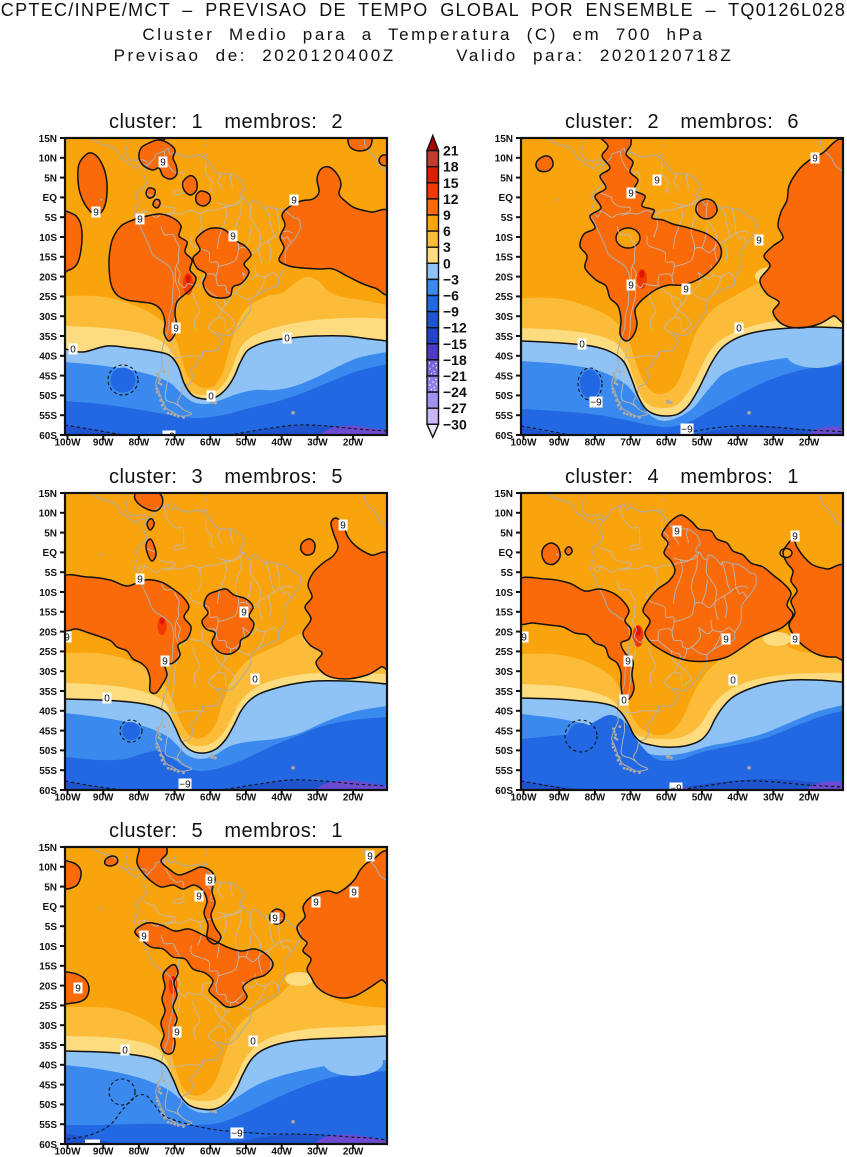 The height and width of the screenshot is (1157, 847). What do you see at coordinates (48, 337) in the screenshot?
I see `svg-text: 35S` at bounding box center [48, 337].